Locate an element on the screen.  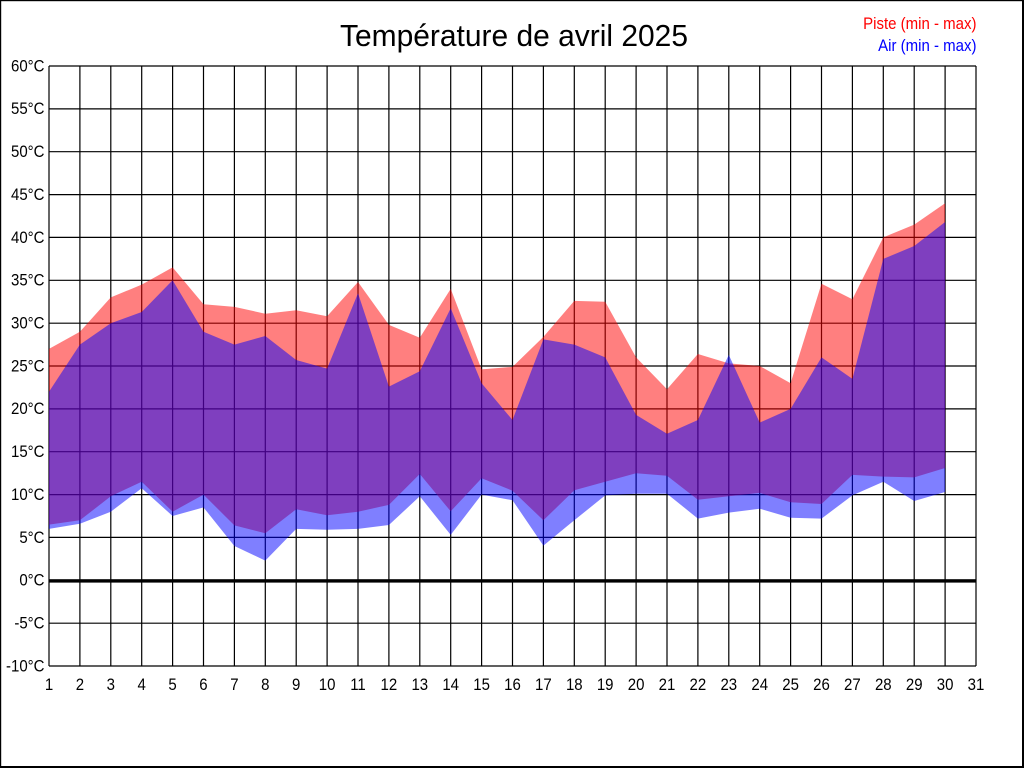
svg-text: 27 is located at coordinates (852, 686).